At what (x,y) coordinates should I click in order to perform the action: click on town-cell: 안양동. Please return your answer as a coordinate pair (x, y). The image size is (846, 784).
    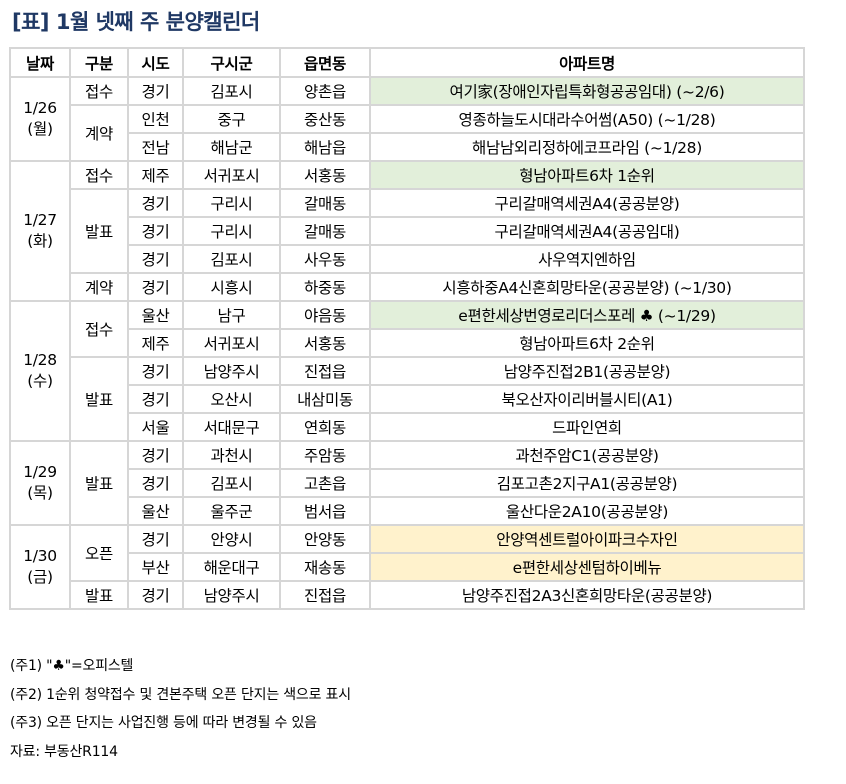
    Looking at the image, I should click on (325, 539).